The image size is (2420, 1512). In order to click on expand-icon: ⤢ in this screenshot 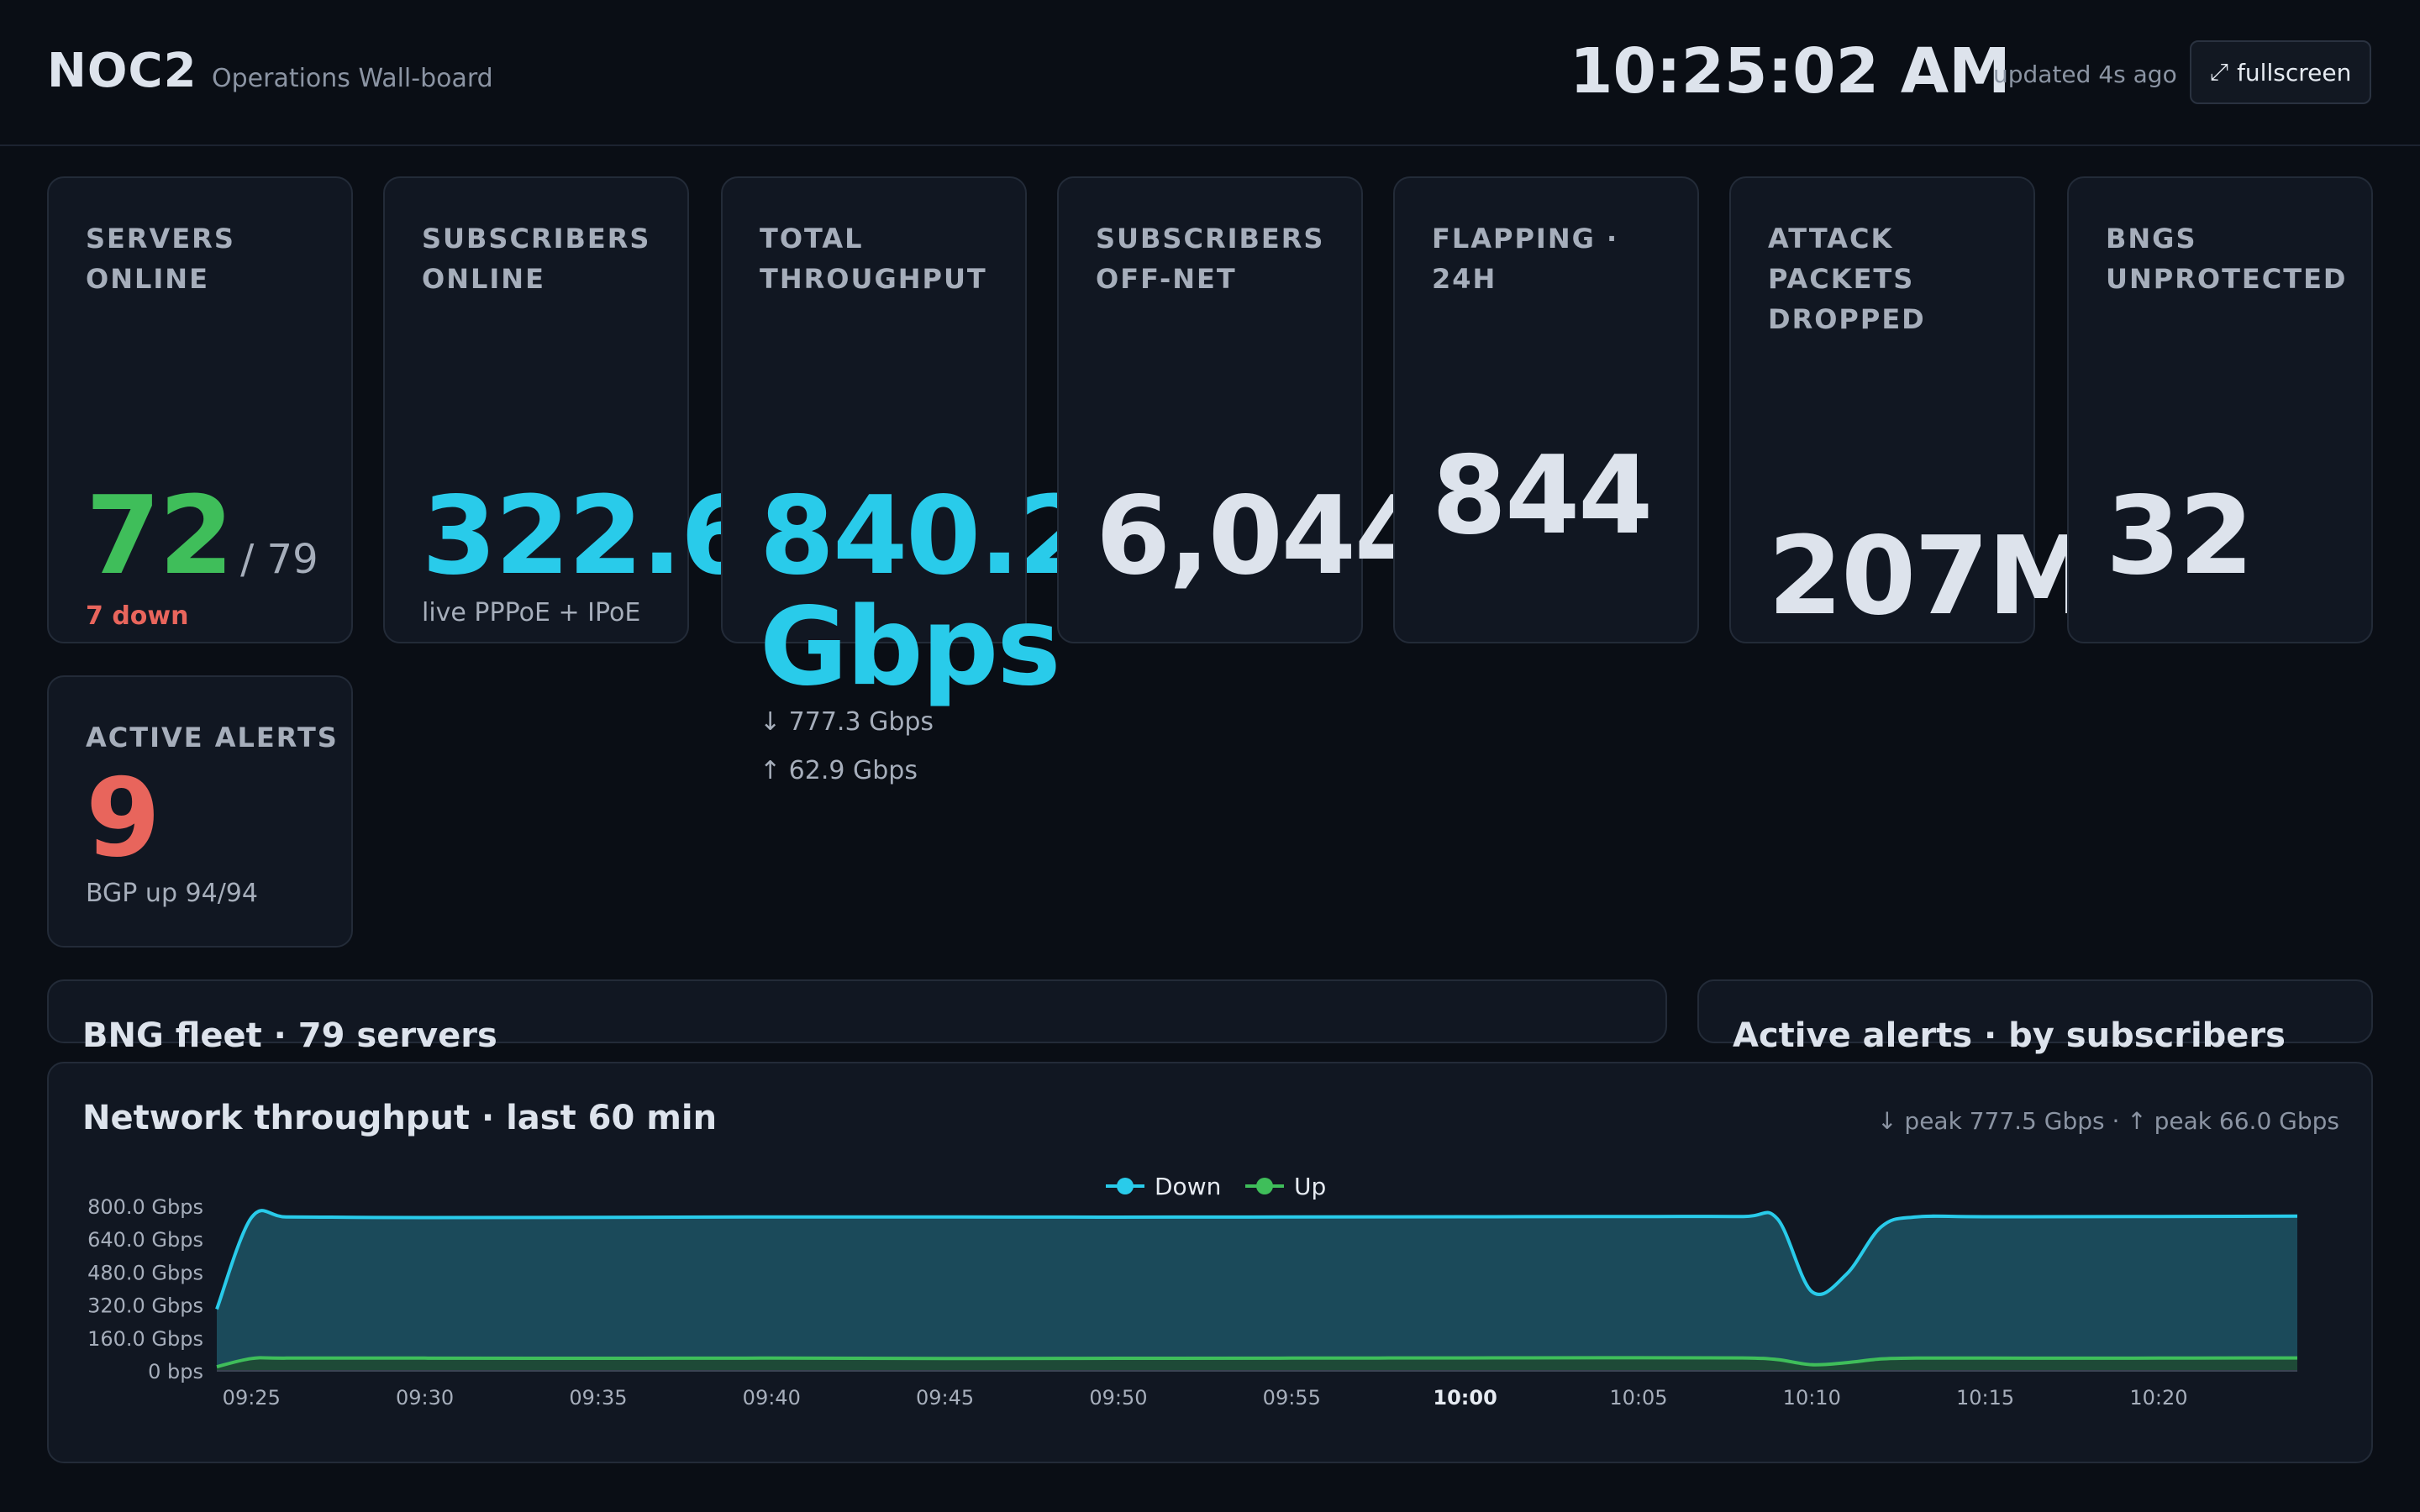, I will do `click(2219, 72)`.